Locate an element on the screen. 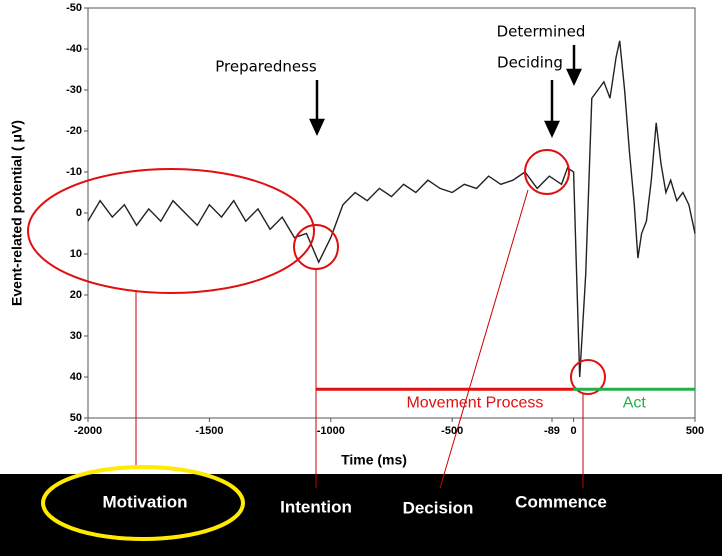  annotation: Preparedness is located at coordinates (266, 67).